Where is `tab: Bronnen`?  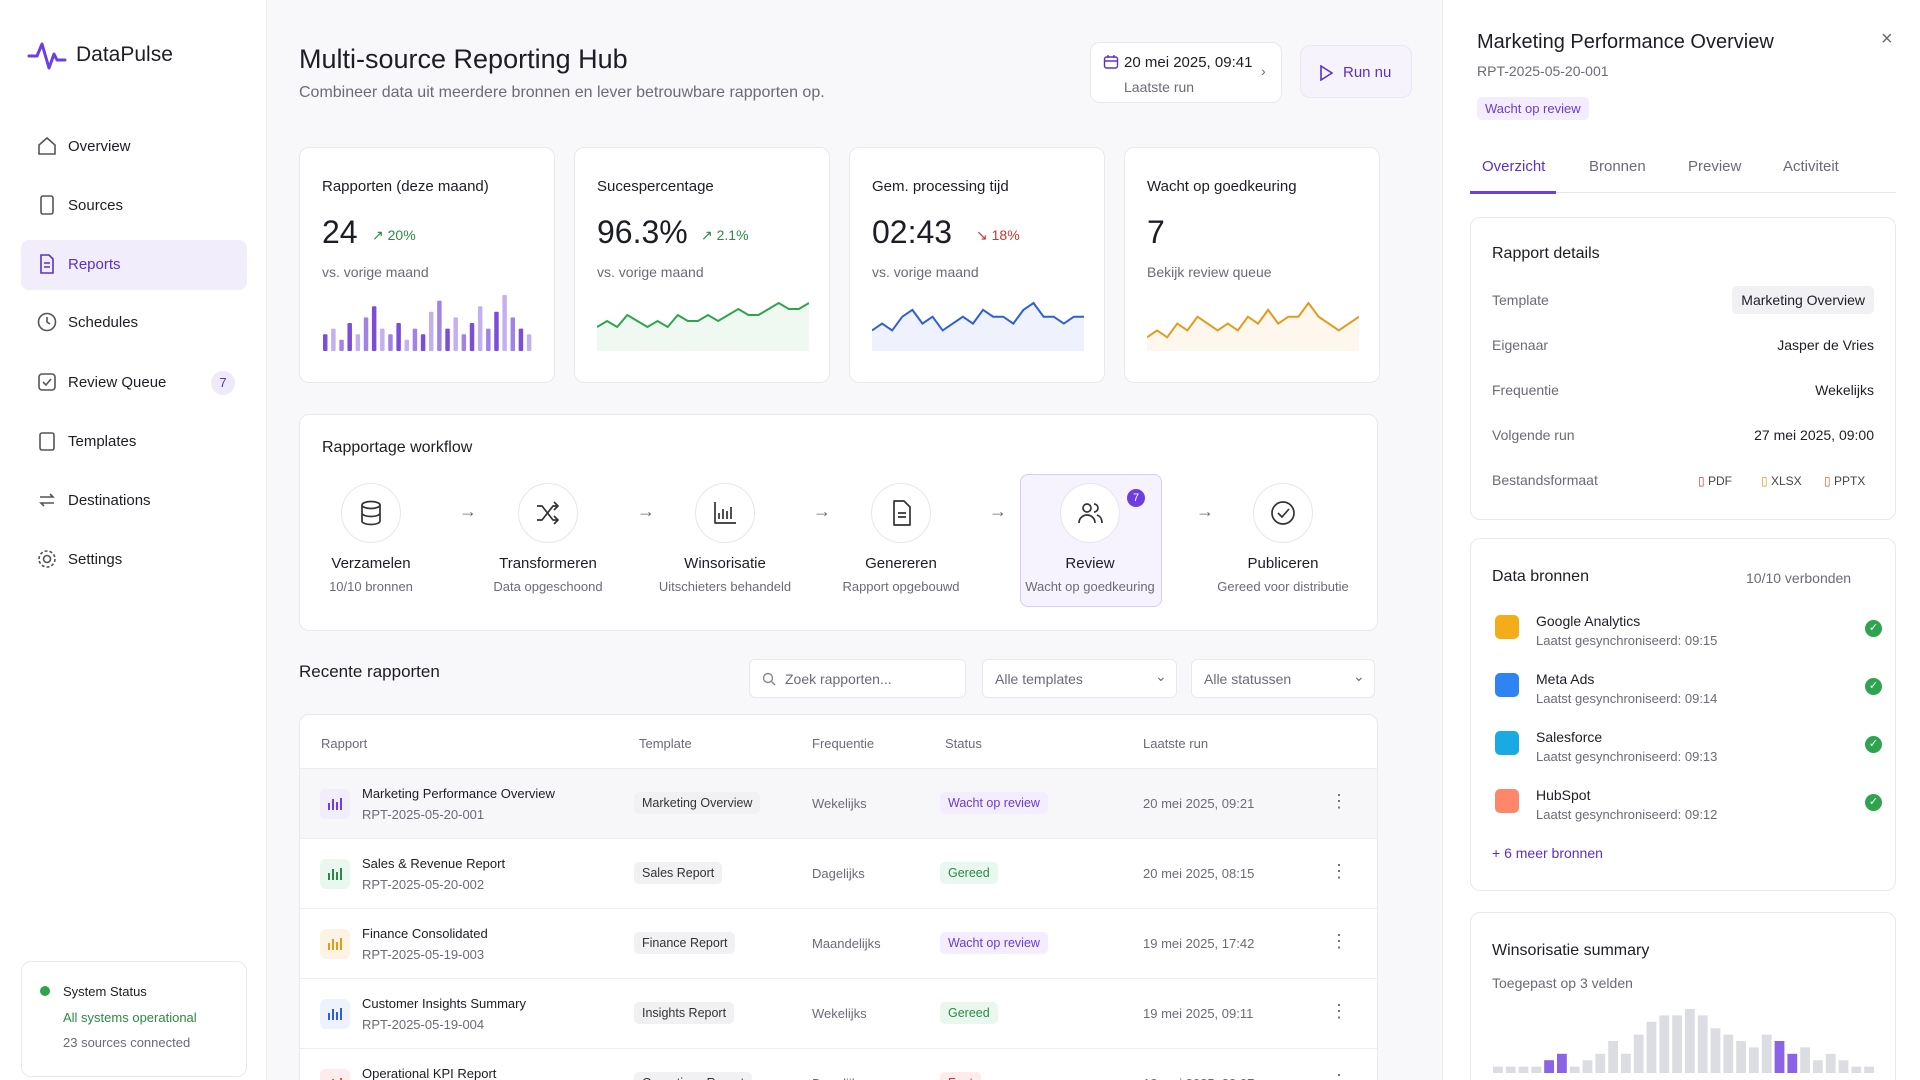 tab: Bronnen is located at coordinates (1617, 166).